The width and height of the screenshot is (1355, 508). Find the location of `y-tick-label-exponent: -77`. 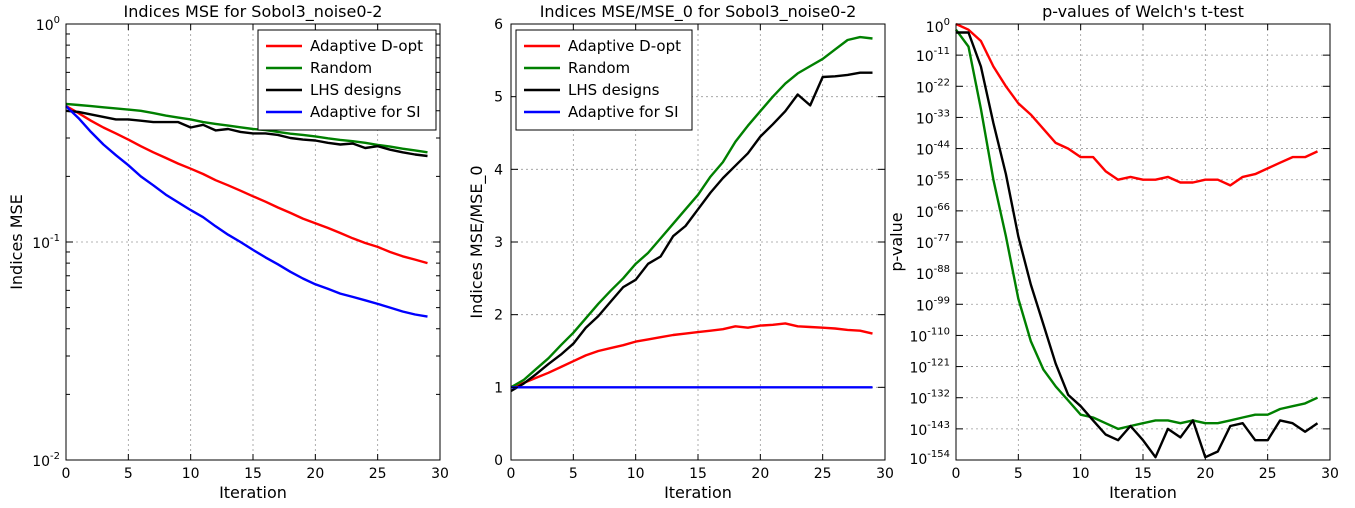

y-tick-label-exponent: -77 is located at coordinates (942, 238).